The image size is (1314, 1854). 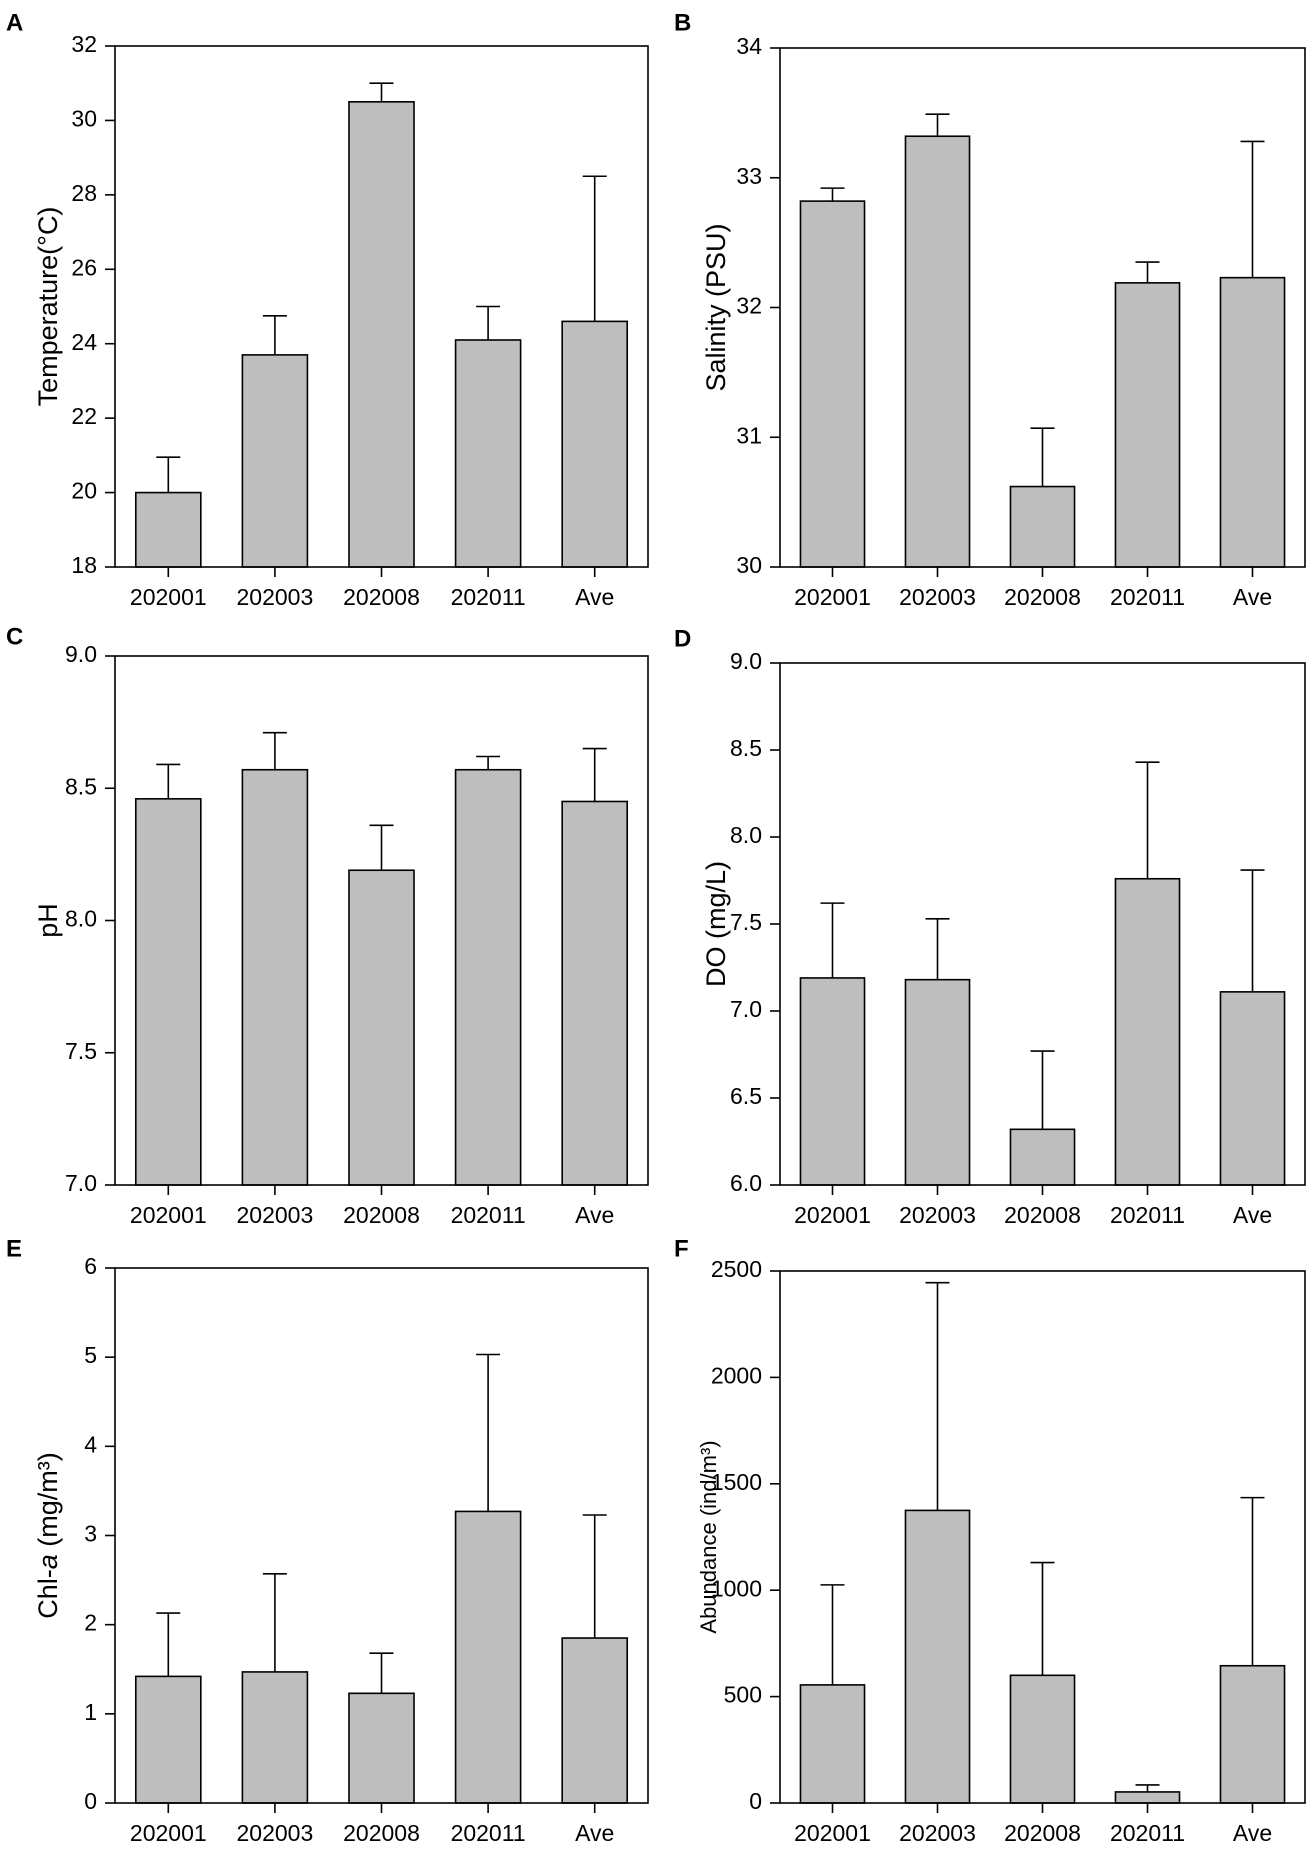 What do you see at coordinates (716, 924) in the screenshot?
I see `y-axis-label: DO (mg/L)` at bounding box center [716, 924].